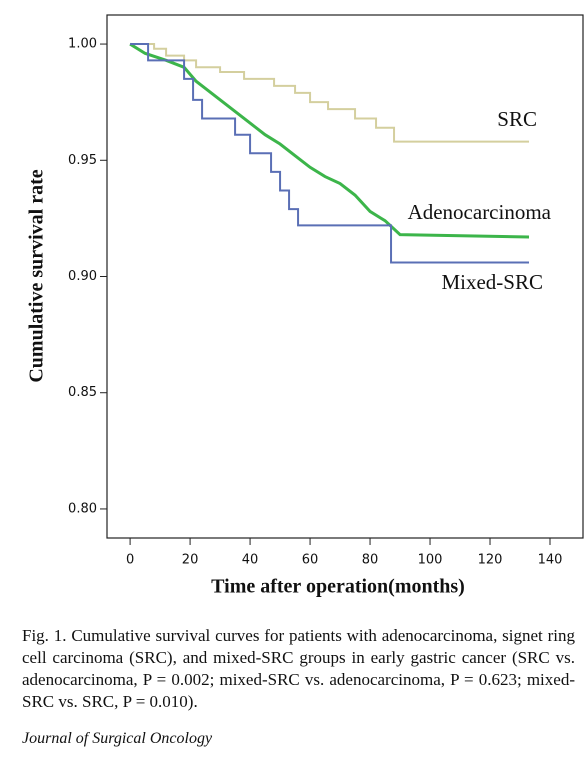 Image resolution: width=588 pixels, height=764 pixels. I want to click on curve-label: Adenocarcinoma, so click(480, 212).